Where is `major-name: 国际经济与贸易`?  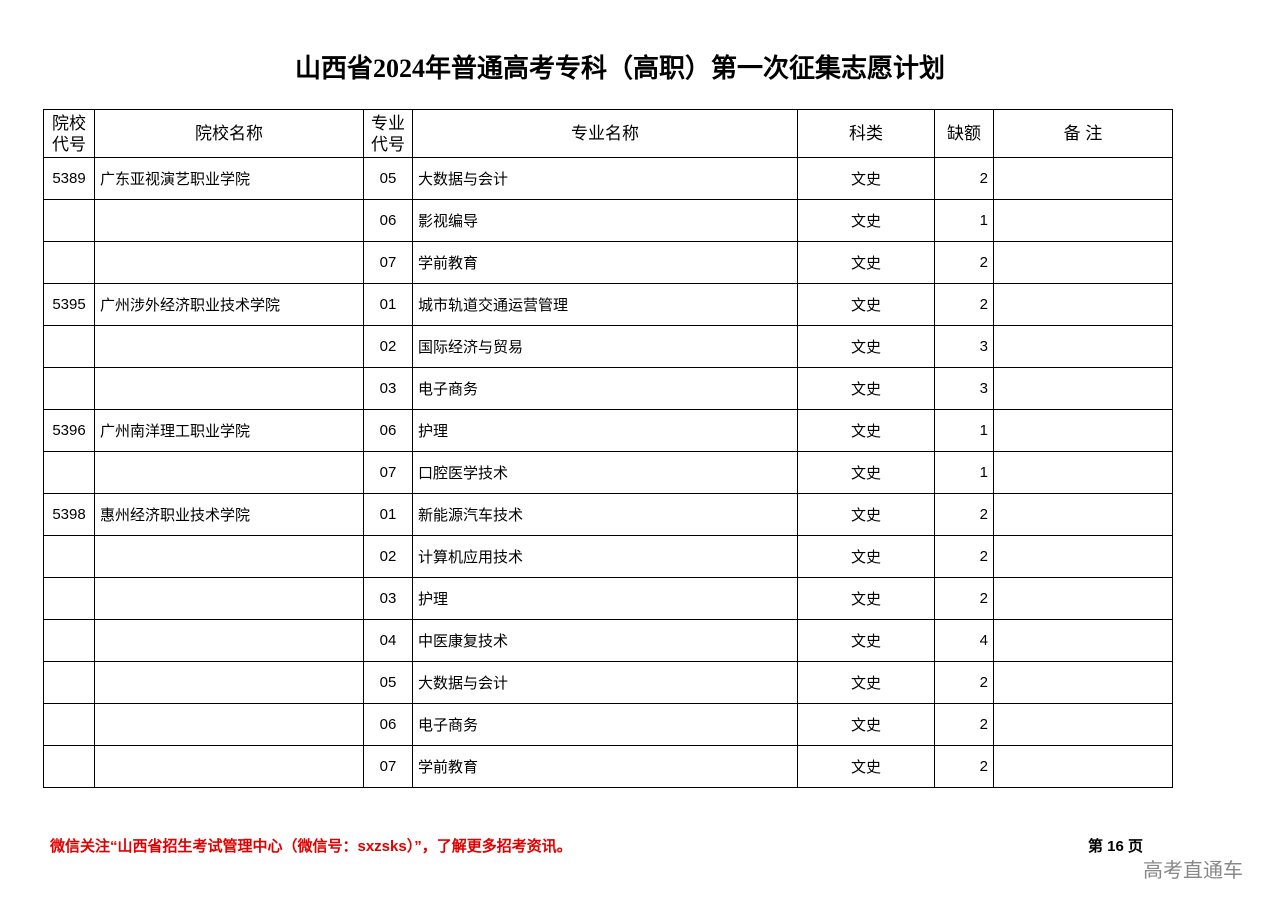 major-name: 国际经济与贸易 is located at coordinates (605, 346).